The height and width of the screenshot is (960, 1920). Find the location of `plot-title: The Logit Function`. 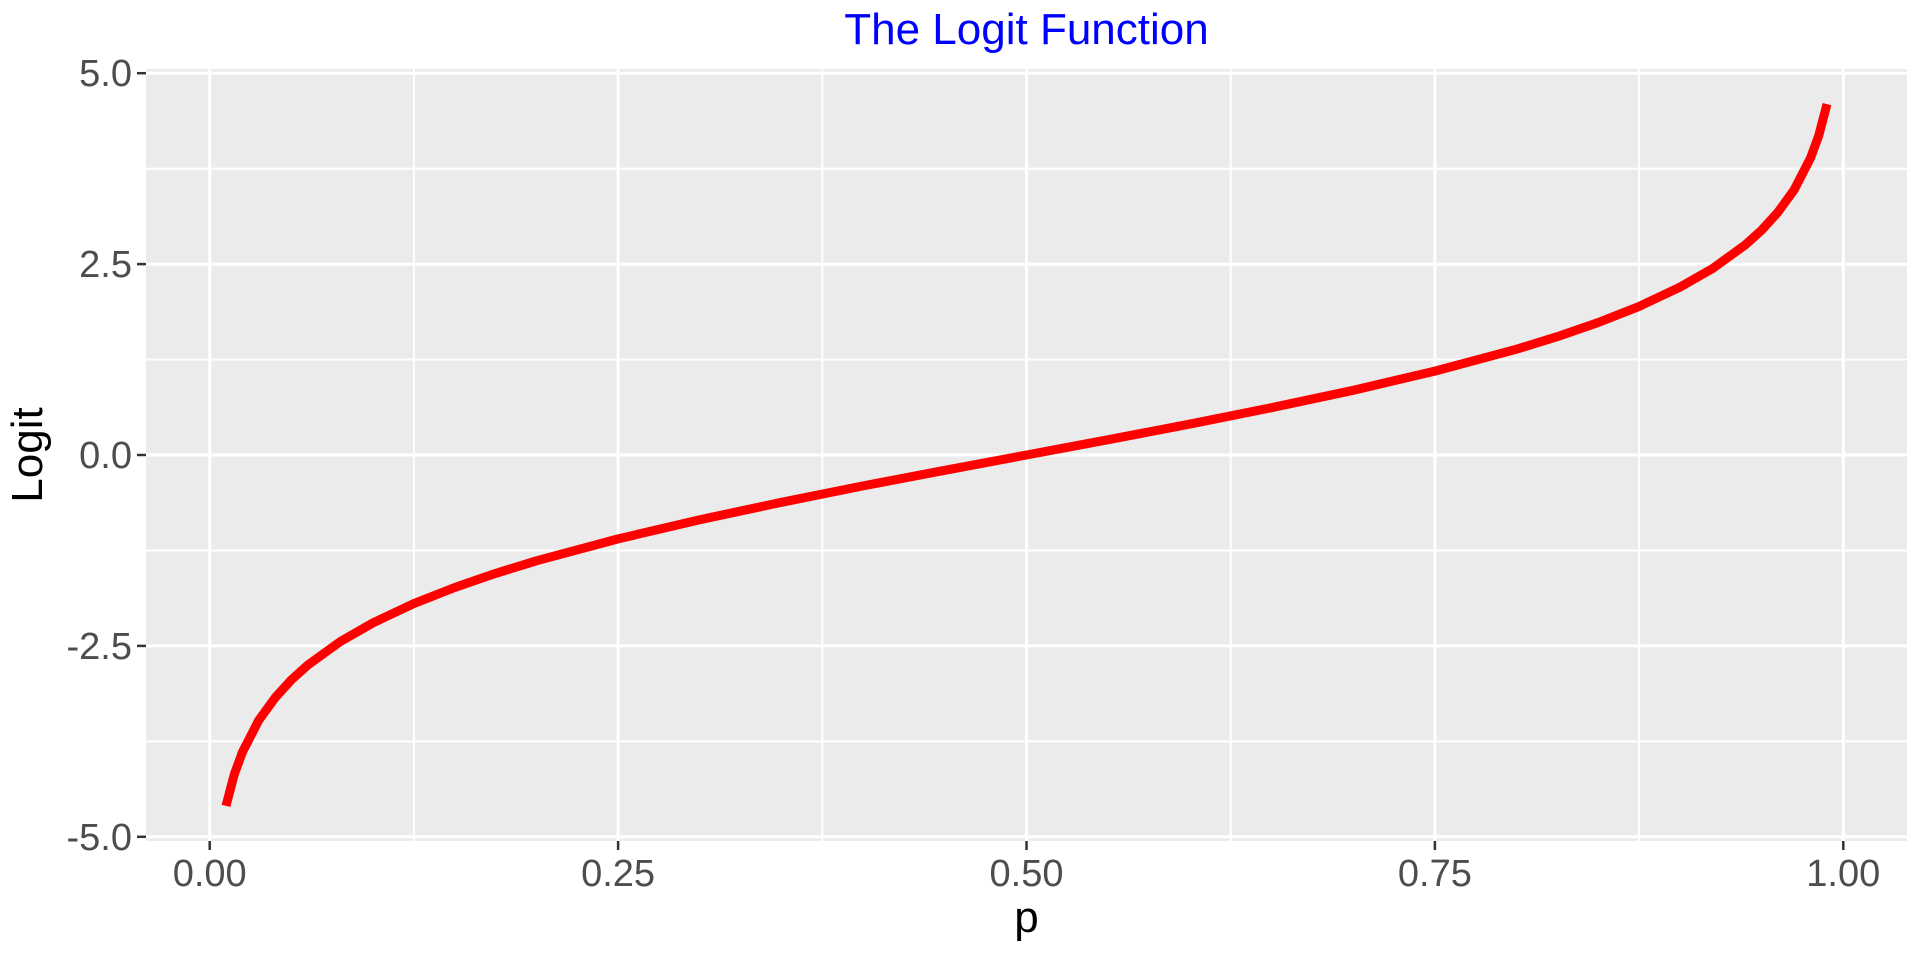

plot-title: The Logit Function is located at coordinates (1026, 29).